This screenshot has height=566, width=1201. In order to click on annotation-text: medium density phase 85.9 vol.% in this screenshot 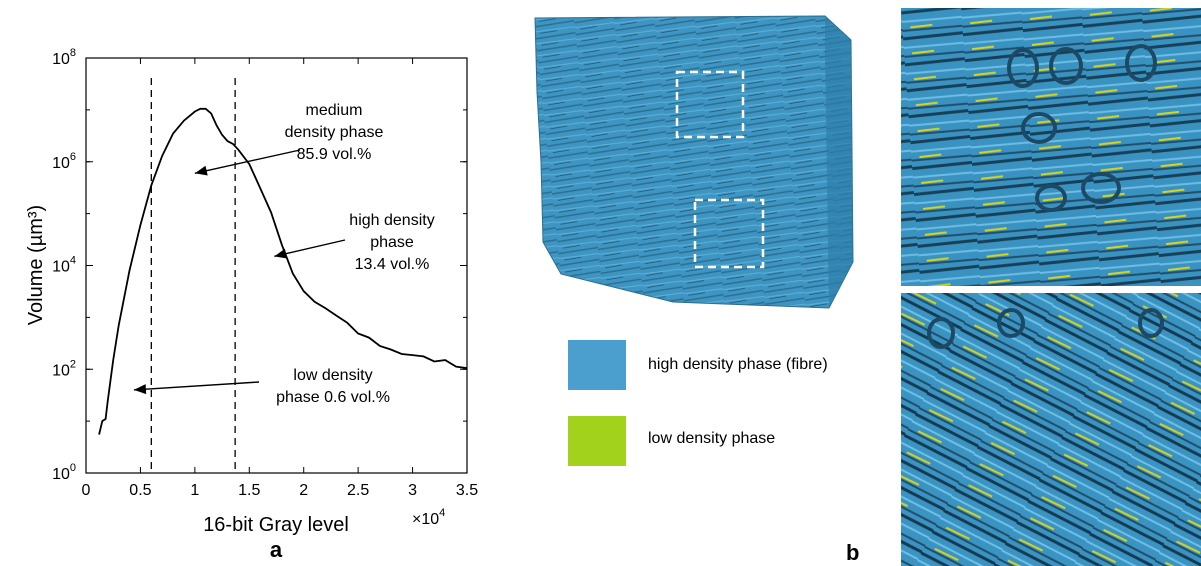, I will do `click(334, 132)`.